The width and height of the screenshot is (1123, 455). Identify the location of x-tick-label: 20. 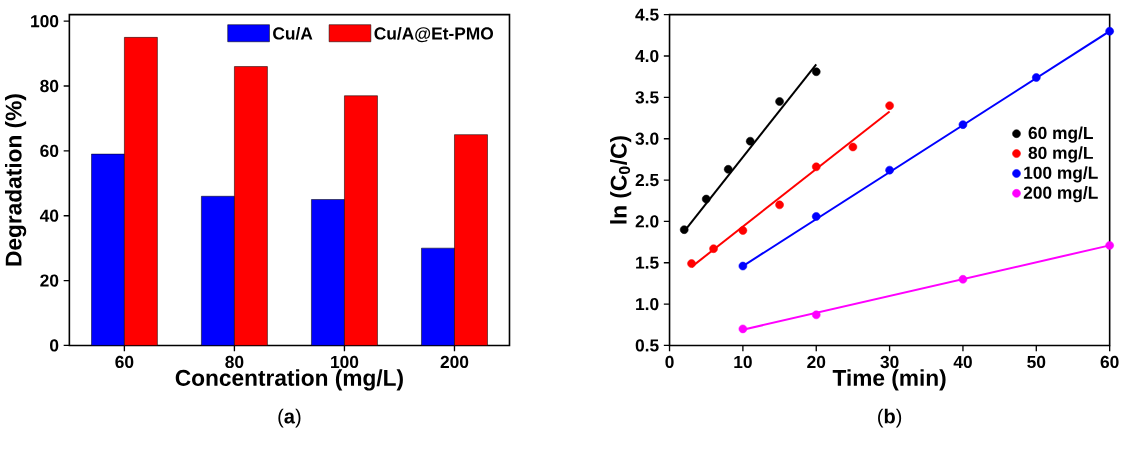
(816, 362).